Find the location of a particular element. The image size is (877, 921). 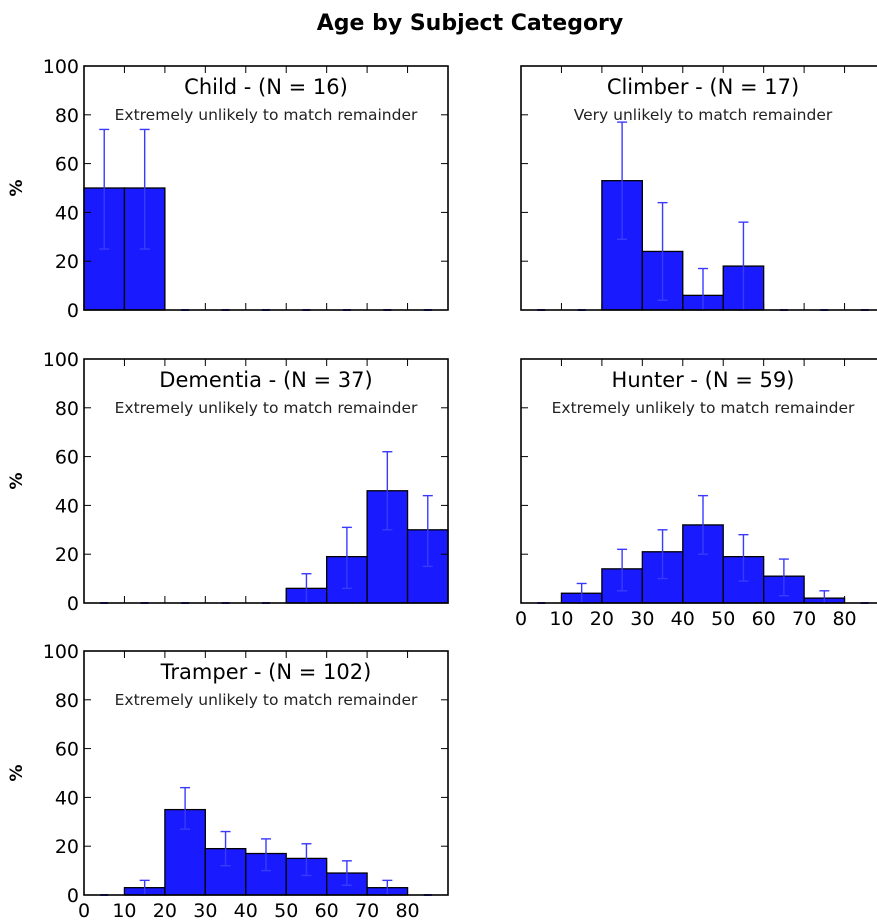

panel-subtitle: Very unlikely to match remainder is located at coordinates (703, 115).